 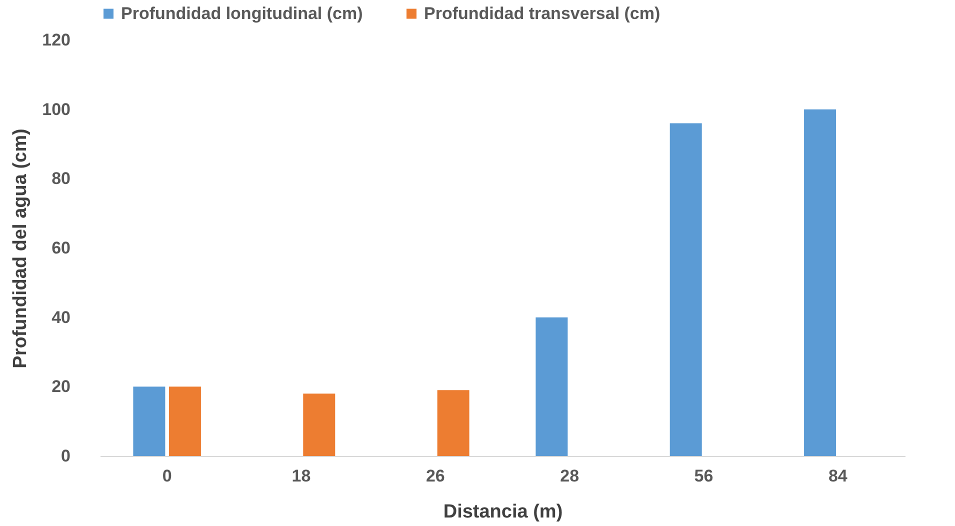 I want to click on x-axis-title: Distancia (m), so click(x=503, y=512).